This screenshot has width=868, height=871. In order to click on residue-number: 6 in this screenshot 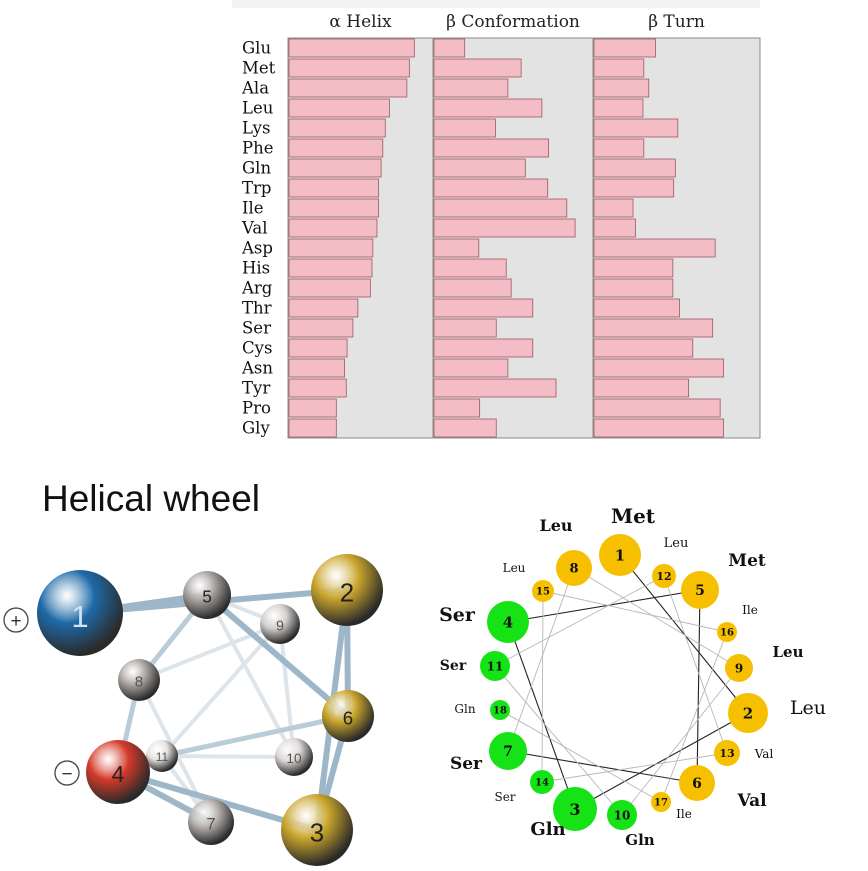, I will do `click(697, 784)`.